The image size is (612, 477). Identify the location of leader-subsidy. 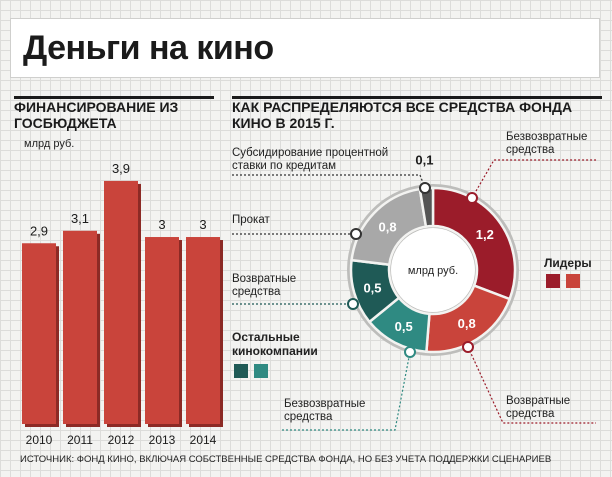
(329, 181).